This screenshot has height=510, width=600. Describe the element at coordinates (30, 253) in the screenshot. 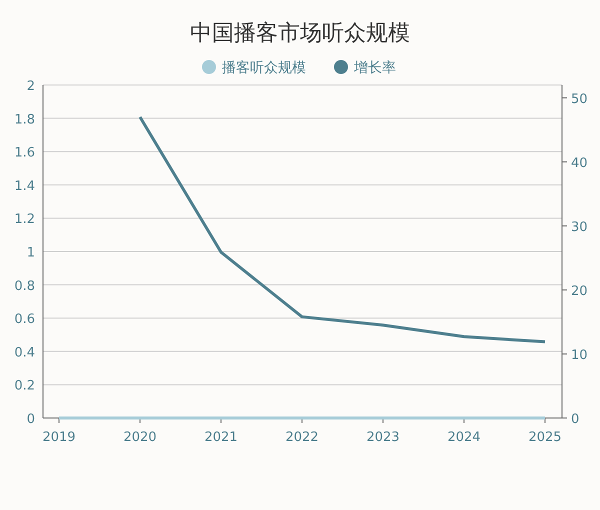

I see `y-tick-label: 1` at that location.